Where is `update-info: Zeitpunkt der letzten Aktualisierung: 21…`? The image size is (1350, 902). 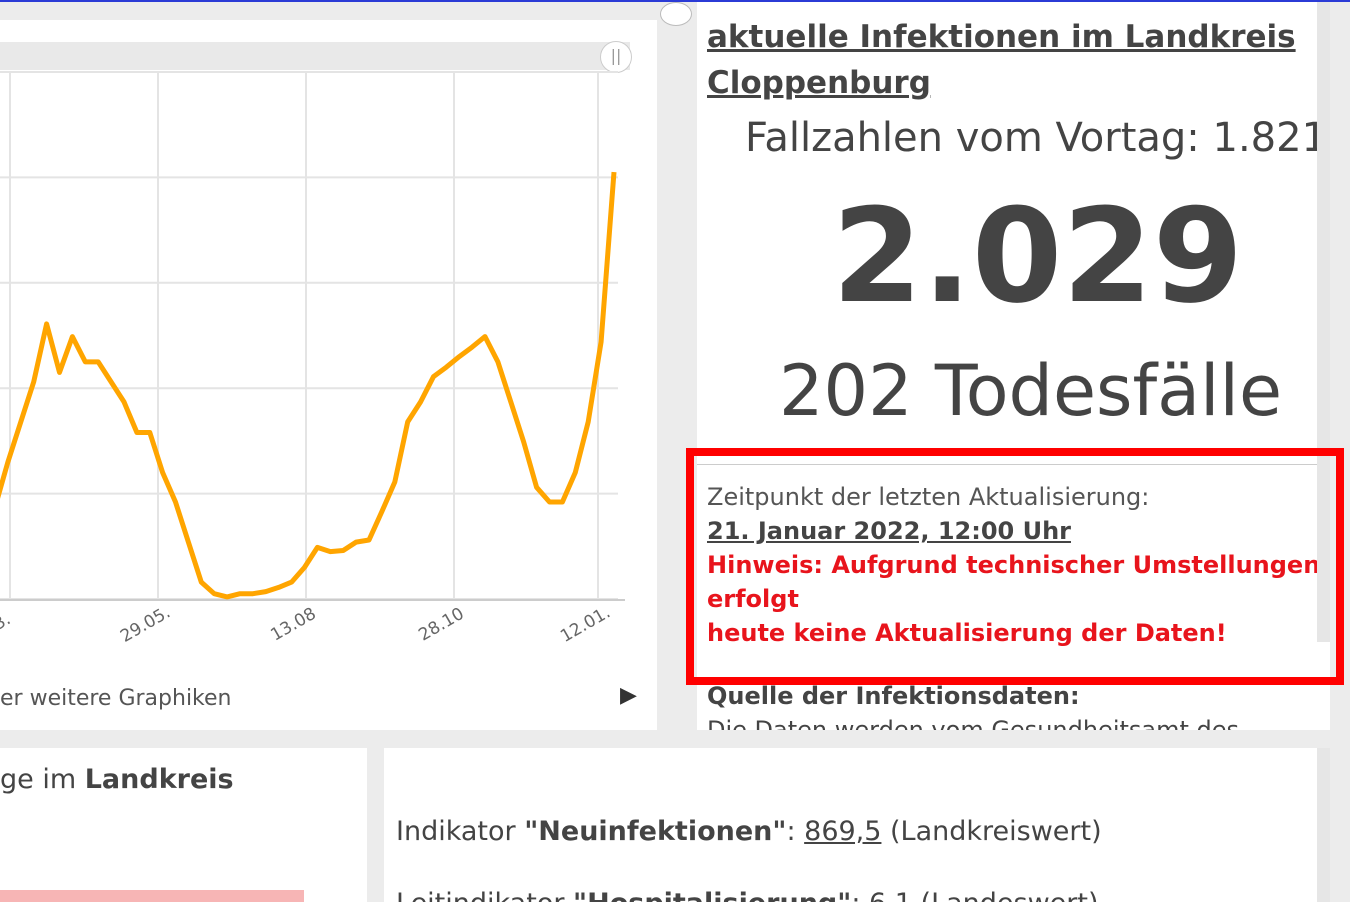
update-info: Zeitpunkt der letzten Aktualisierung: 21… is located at coordinates (1013, 565).